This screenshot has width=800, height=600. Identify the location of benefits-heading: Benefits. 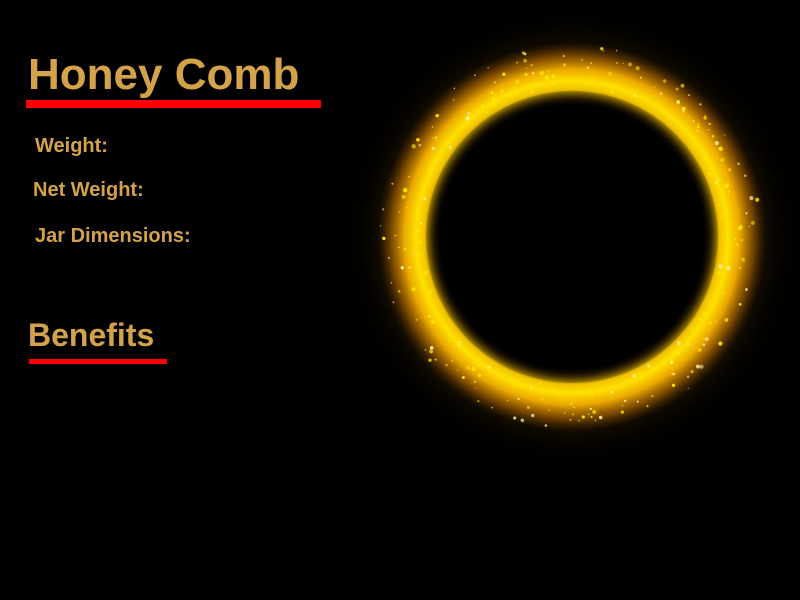
(91, 335).